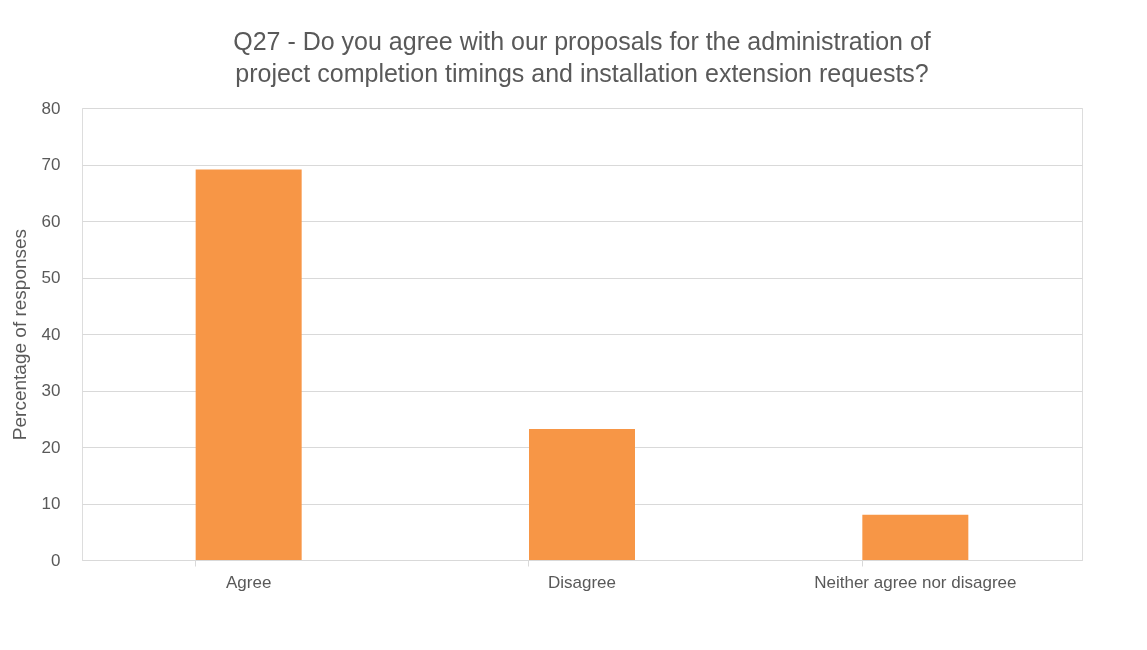 This screenshot has width=1147, height=650. I want to click on x-tick-label: Disagree, so click(582, 582).